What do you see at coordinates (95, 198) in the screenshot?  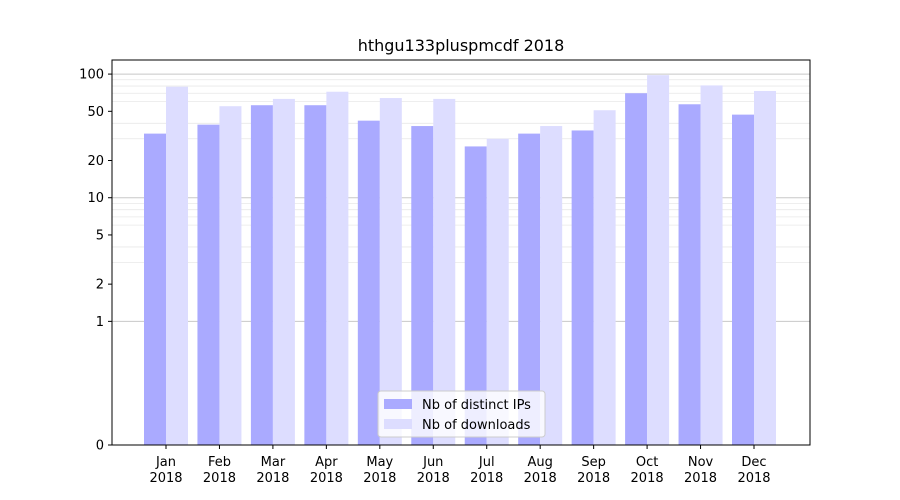 I see `y-tick-label: 10` at bounding box center [95, 198].